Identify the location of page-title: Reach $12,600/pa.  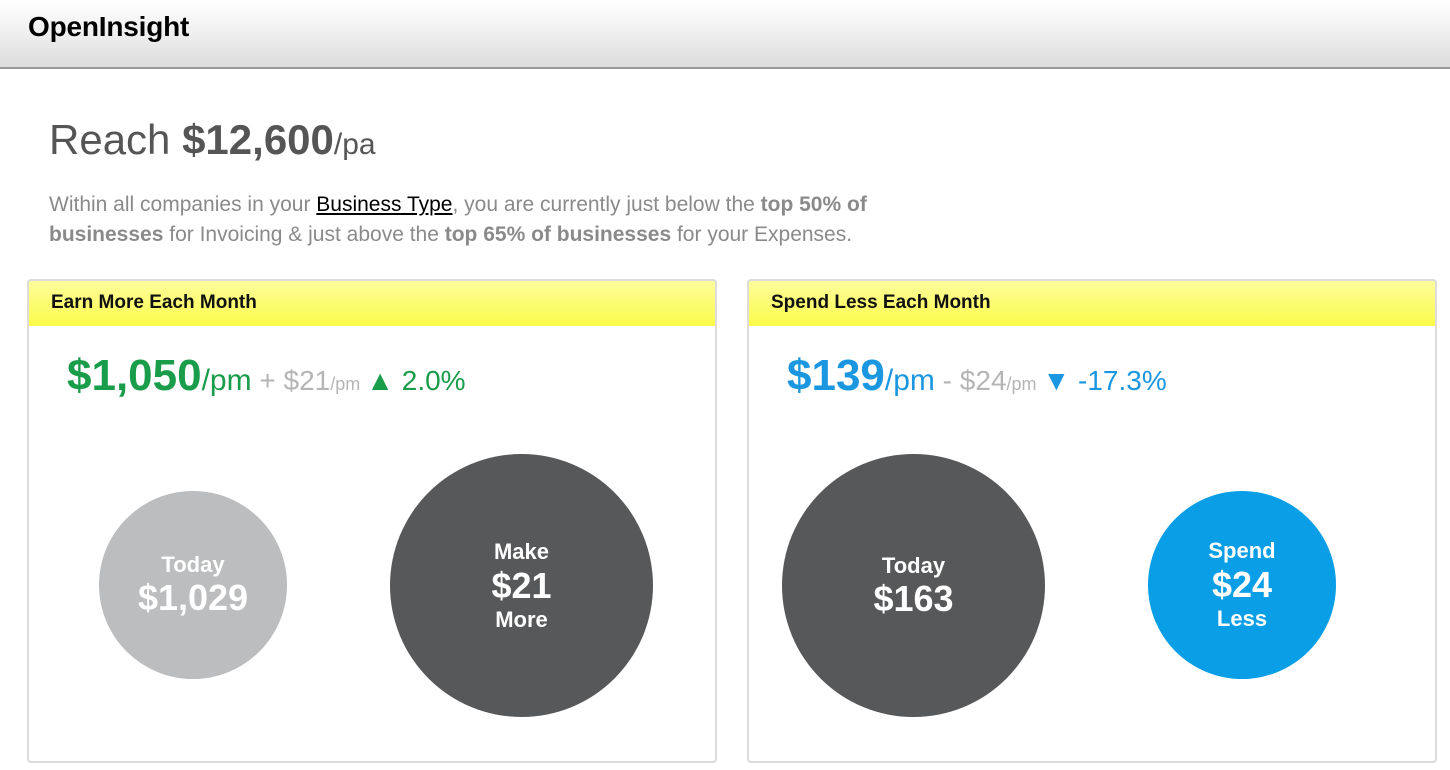
(212, 140).